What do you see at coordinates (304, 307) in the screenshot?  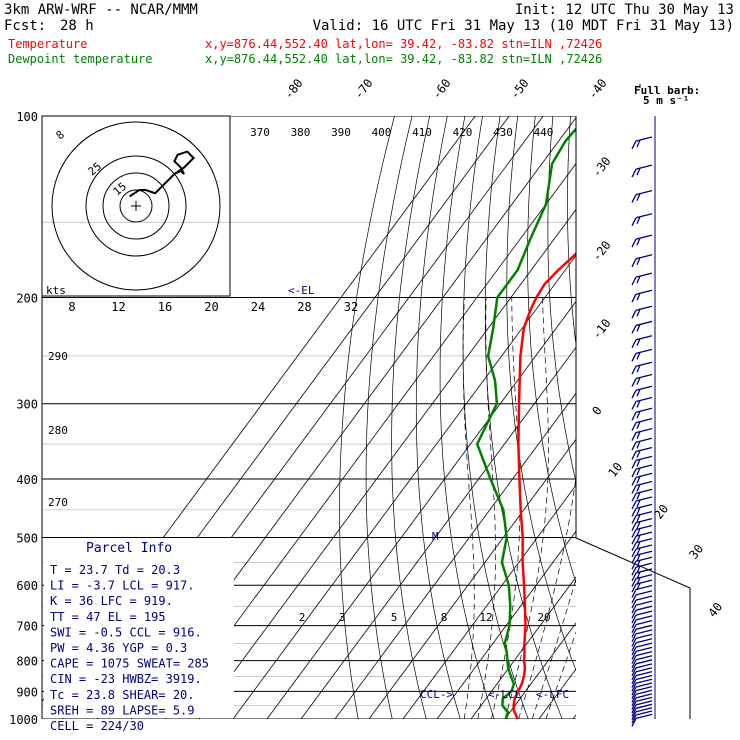 I see `mixing-ratio-upper-28: 28` at bounding box center [304, 307].